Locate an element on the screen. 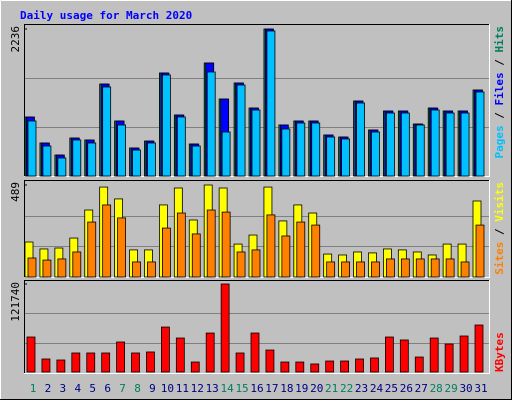 Image resolution: width=512 pixels, height=400 pixels. legend-entry: Visits is located at coordinates (499, 202).